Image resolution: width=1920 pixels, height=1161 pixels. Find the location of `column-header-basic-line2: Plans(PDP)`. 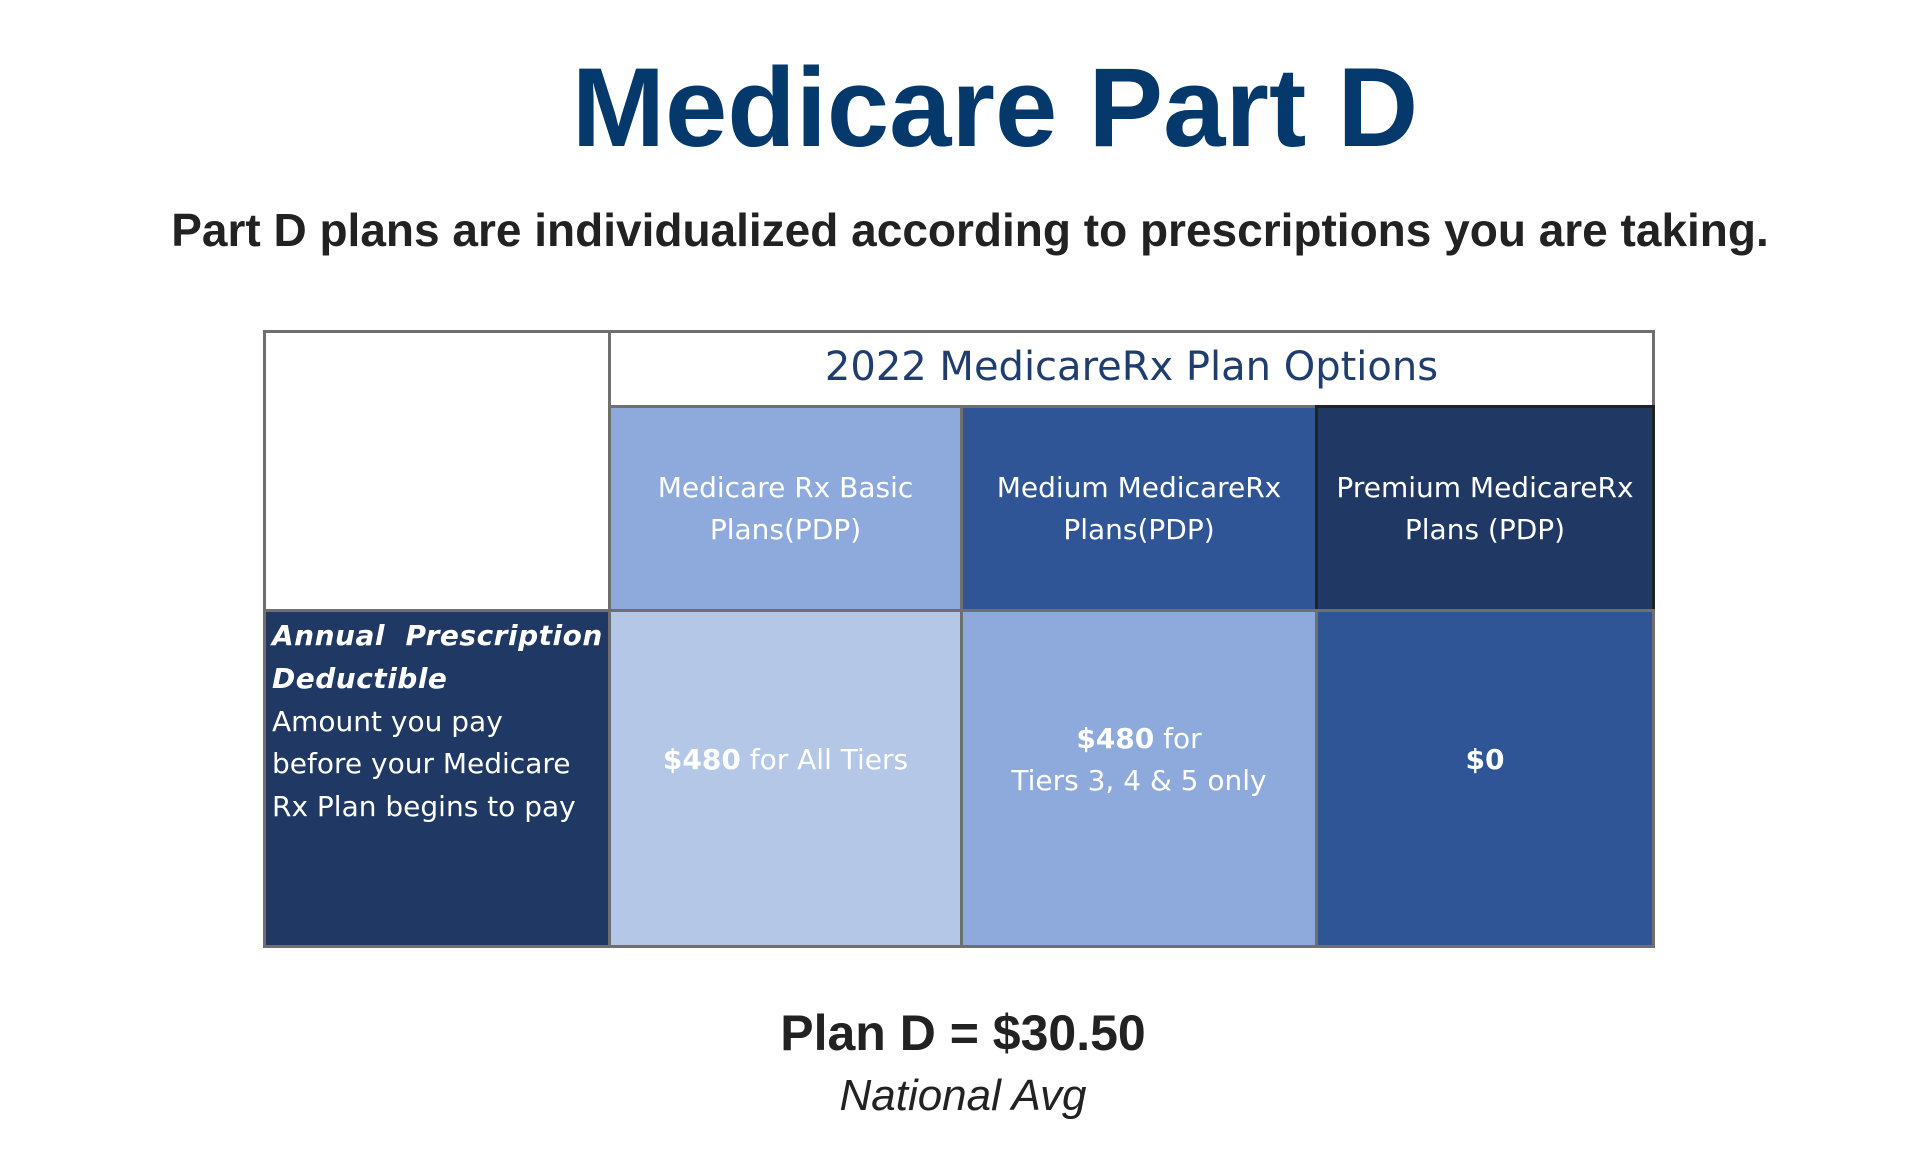

column-header-basic-line2: Plans(PDP) is located at coordinates (785, 529).